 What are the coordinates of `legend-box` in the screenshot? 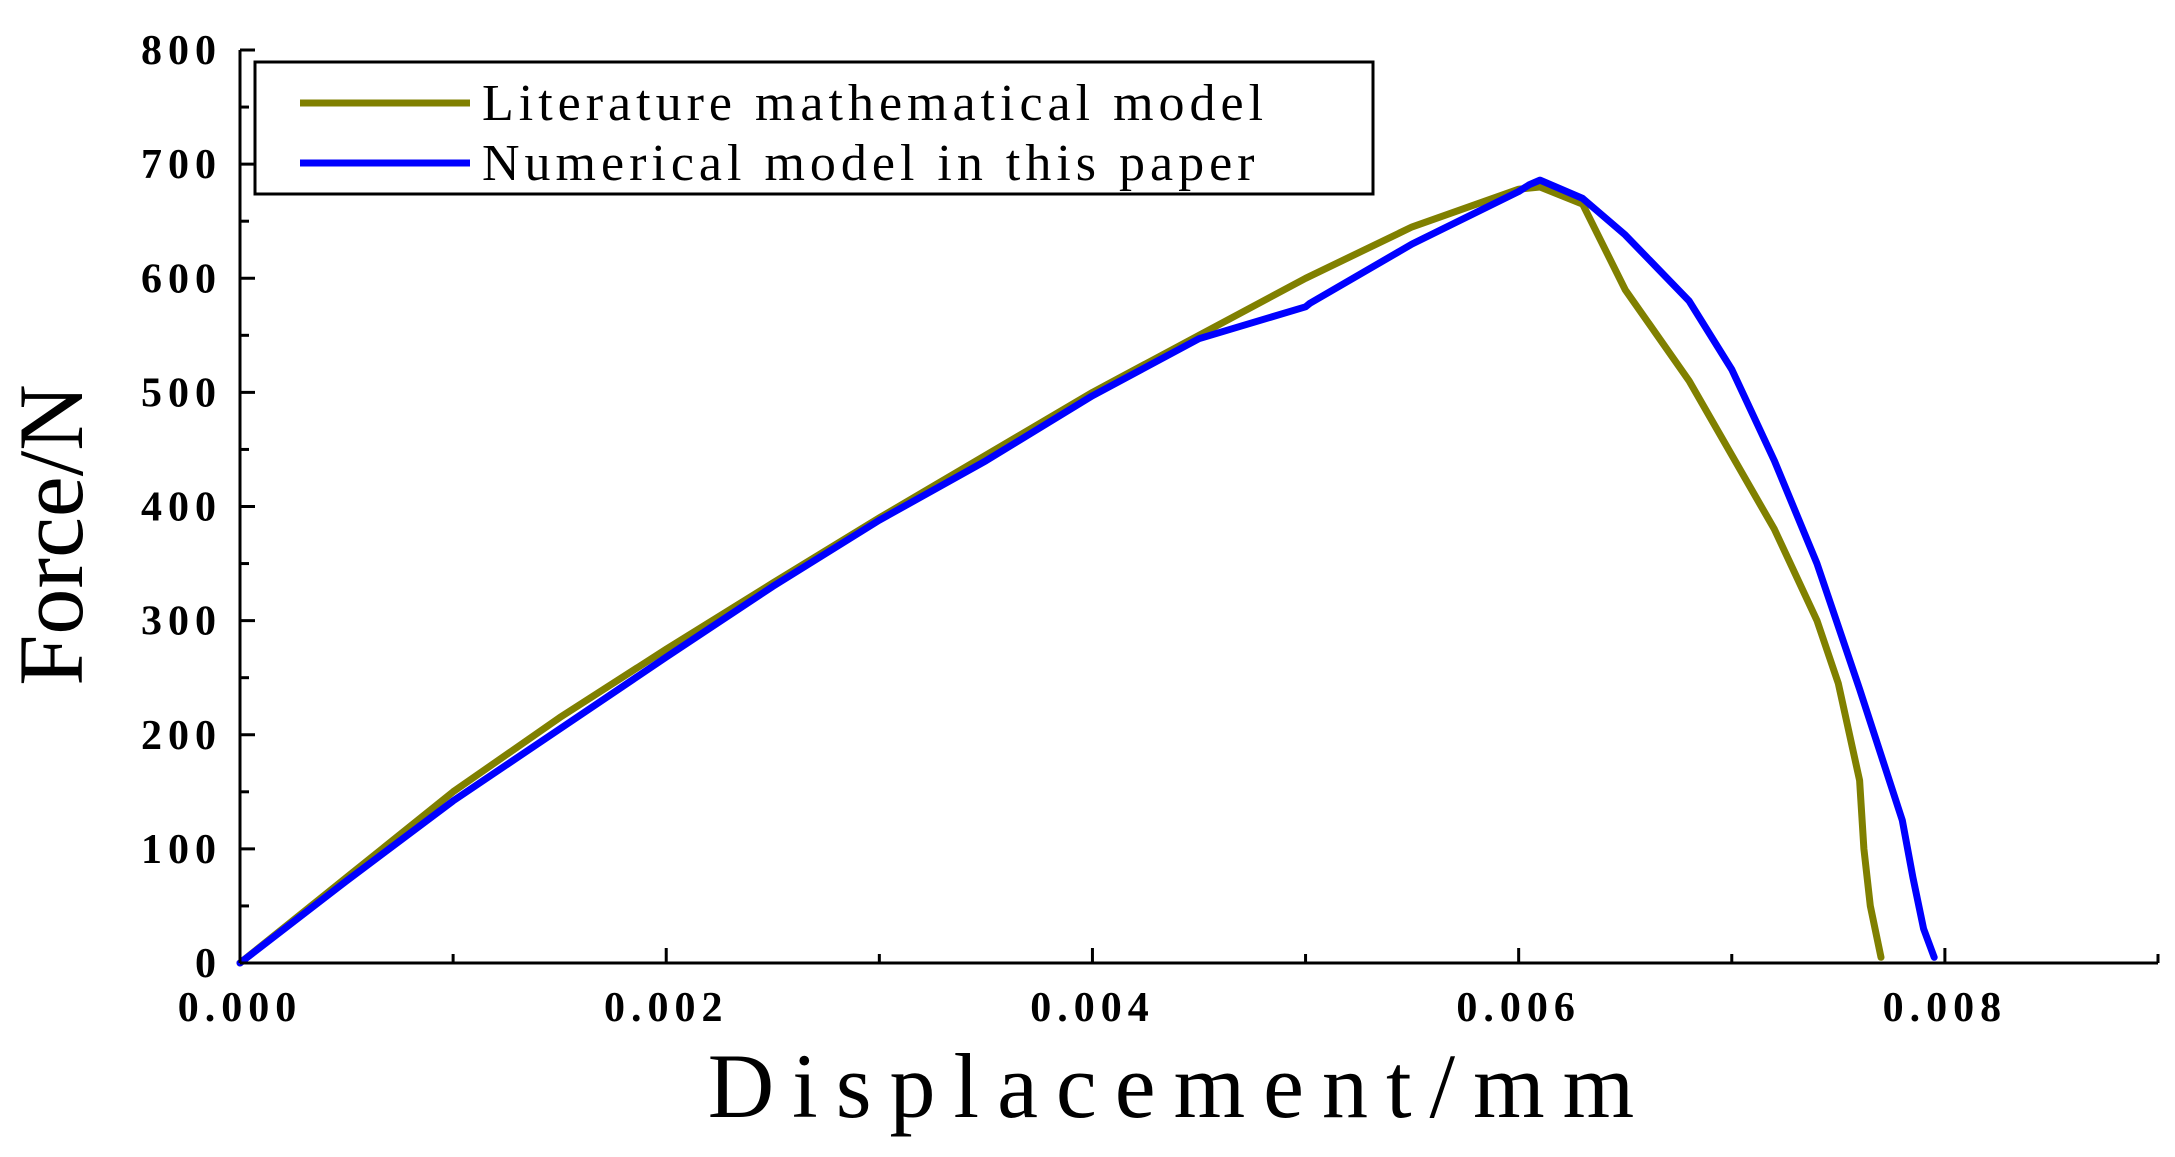 It's located at (814, 128).